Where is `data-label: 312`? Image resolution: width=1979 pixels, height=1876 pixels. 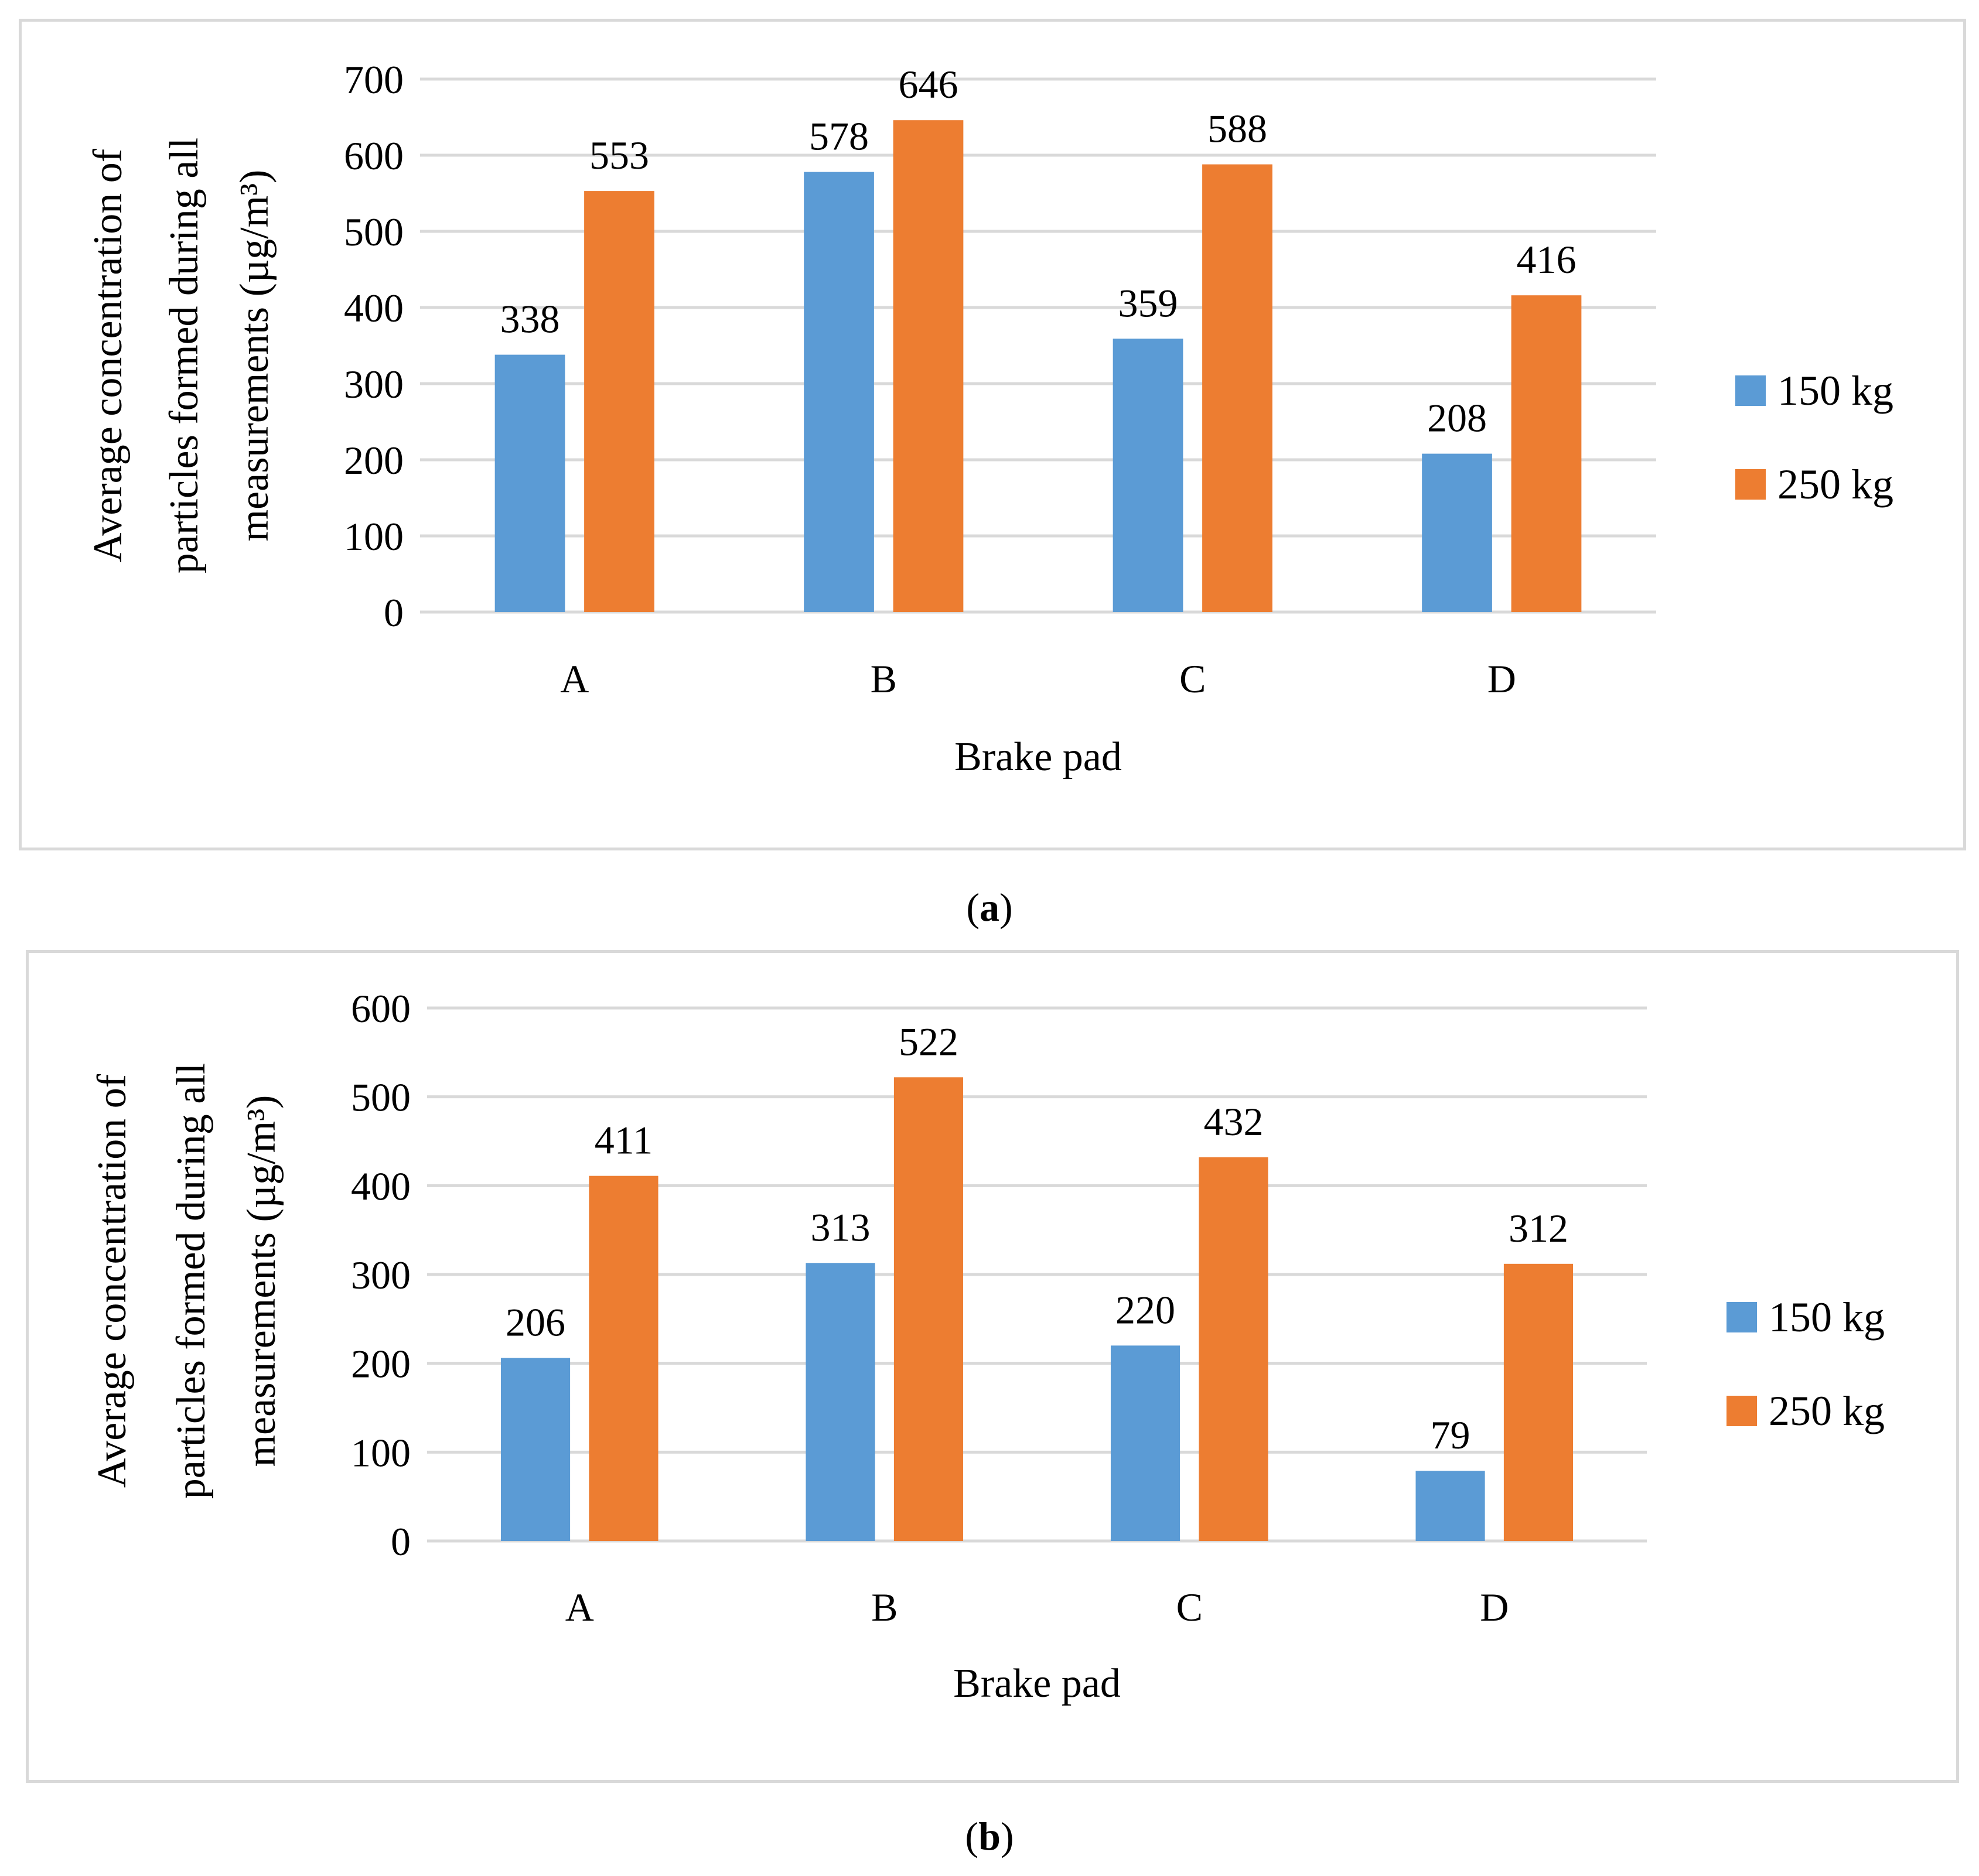 data-label: 312 is located at coordinates (1539, 1228).